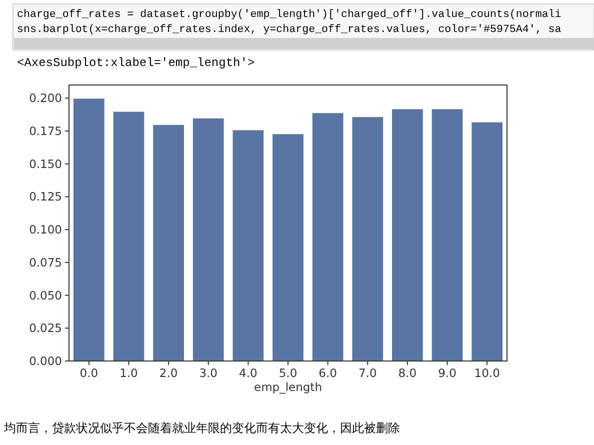 This screenshot has width=594, height=445. I want to click on x-tick-label: 4.0, so click(248, 373).